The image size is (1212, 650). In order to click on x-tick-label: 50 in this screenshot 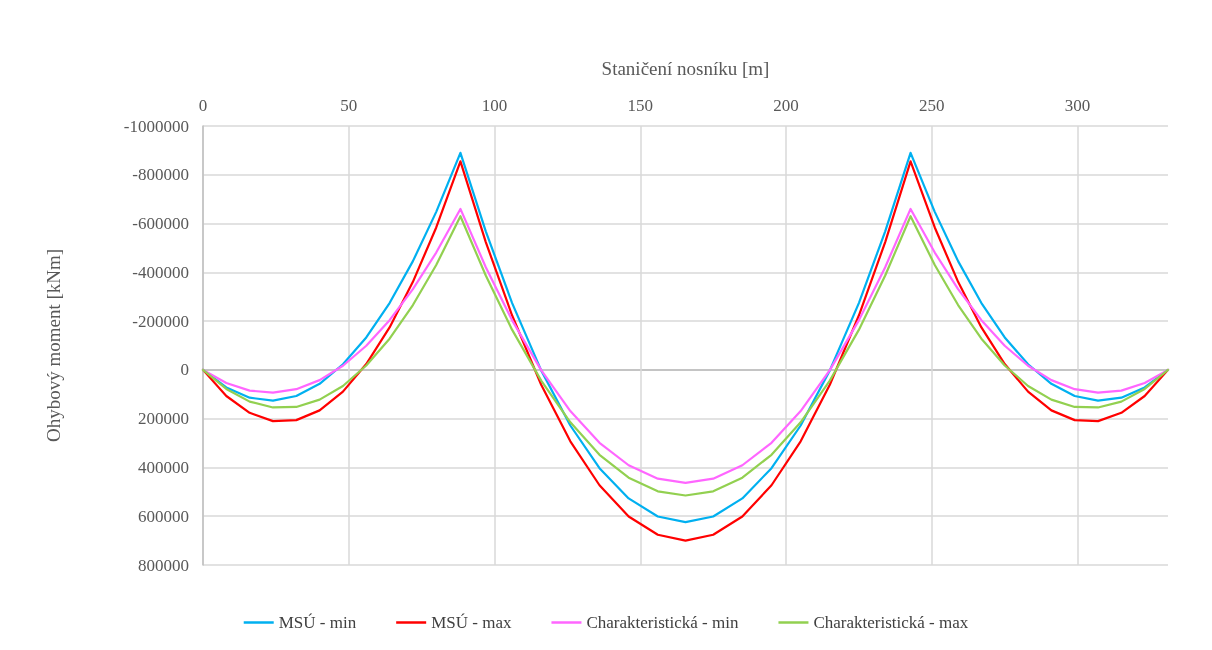, I will do `click(349, 105)`.